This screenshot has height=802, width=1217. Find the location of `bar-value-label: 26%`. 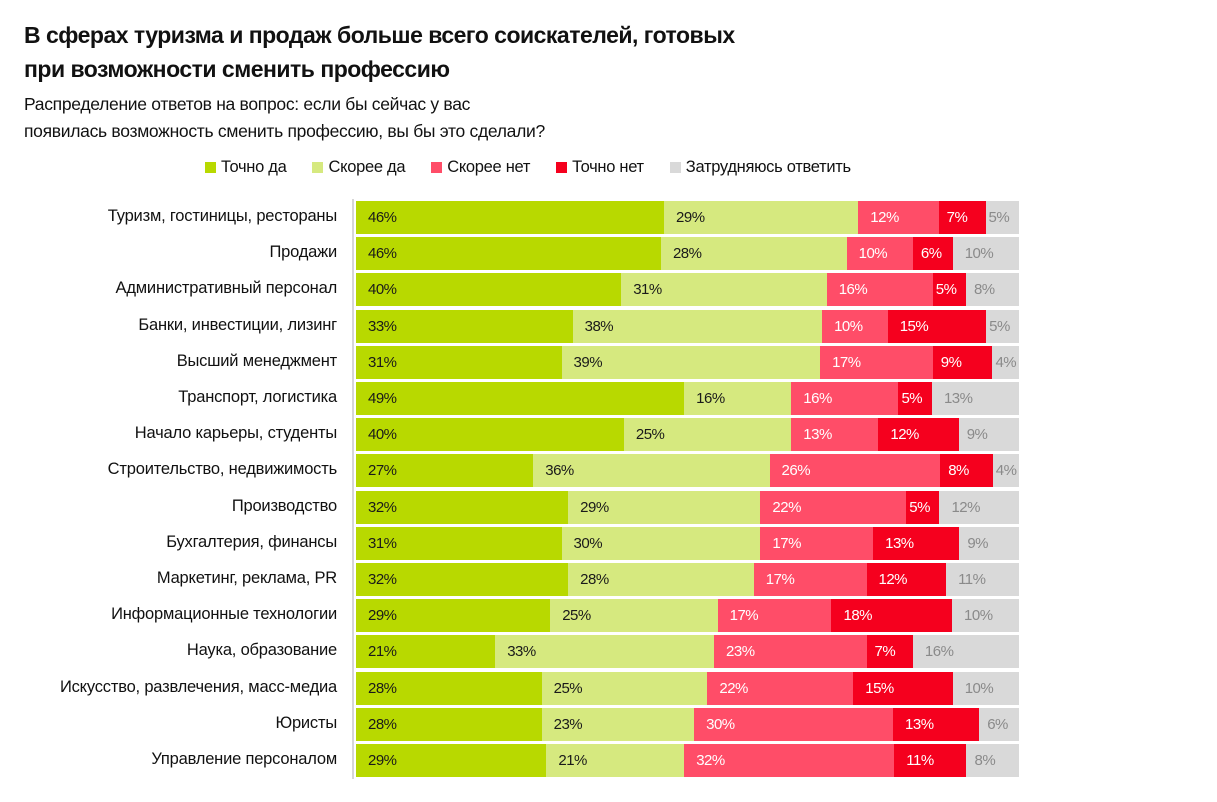

bar-value-label: 26% is located at coordinates (796, 471).